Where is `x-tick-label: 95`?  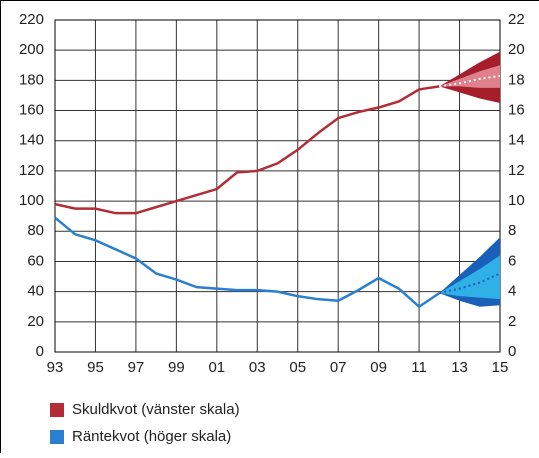
x-tick-label: 95 is located at coordinates (95, 367).